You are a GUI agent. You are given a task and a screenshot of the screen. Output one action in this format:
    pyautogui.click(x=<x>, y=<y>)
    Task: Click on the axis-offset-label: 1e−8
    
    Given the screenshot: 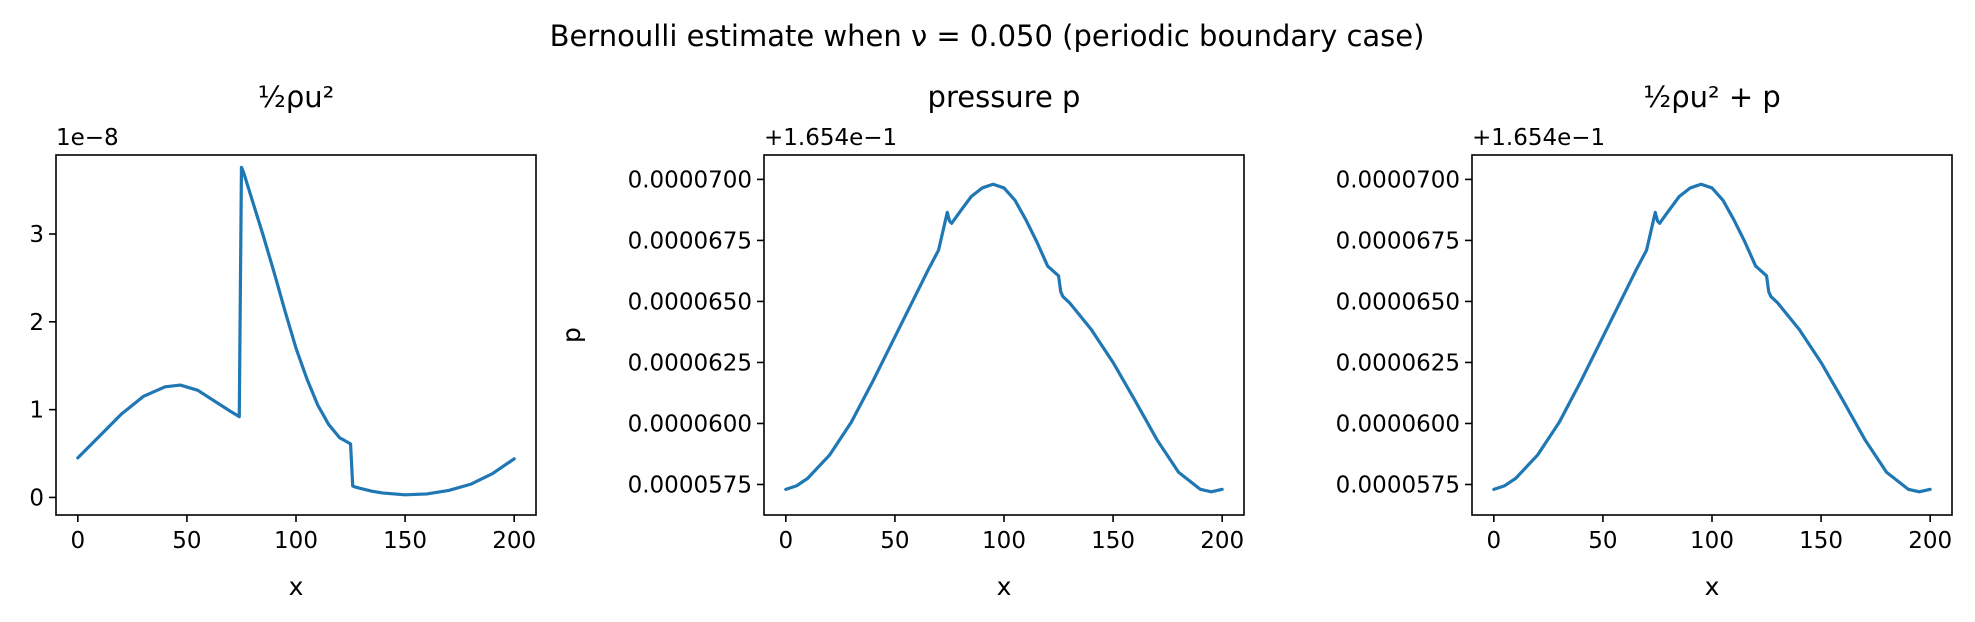 What is the action you would take?
    pyautogui.click(x=87, y=138)
    